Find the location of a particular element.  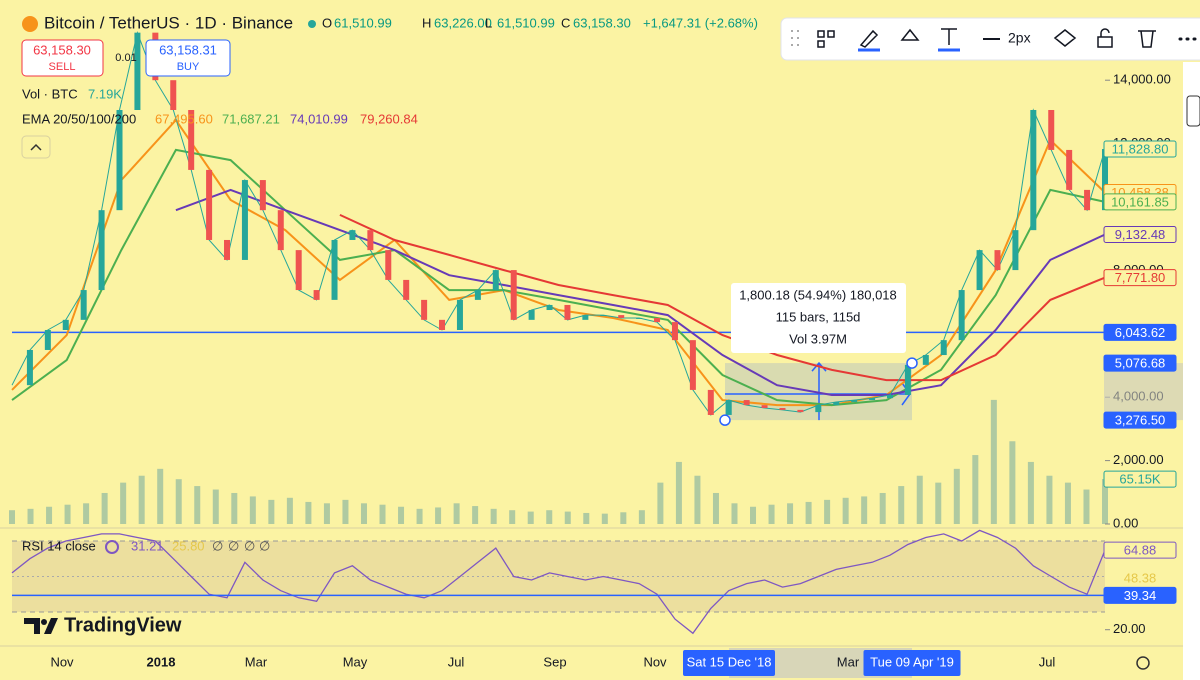

hline-label-box is located at coordinates (1140, 332).